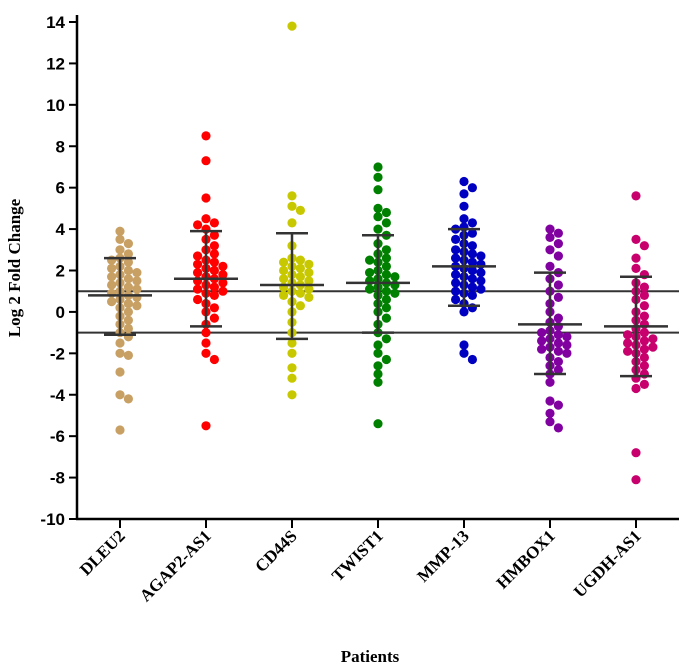 Image resolution: width=685 pixels, height=668 pixels. Describe the element at coordinates (52, 519) in the screenshot. I see `y-tick-label: -10` at that location.